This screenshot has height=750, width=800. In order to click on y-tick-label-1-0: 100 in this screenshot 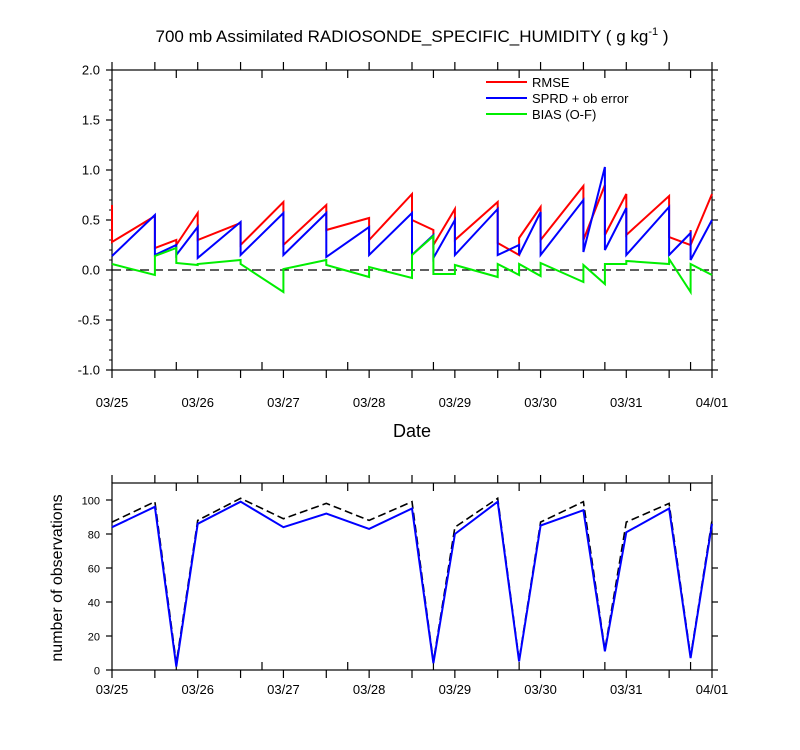, I will do `click(91, 502)`.